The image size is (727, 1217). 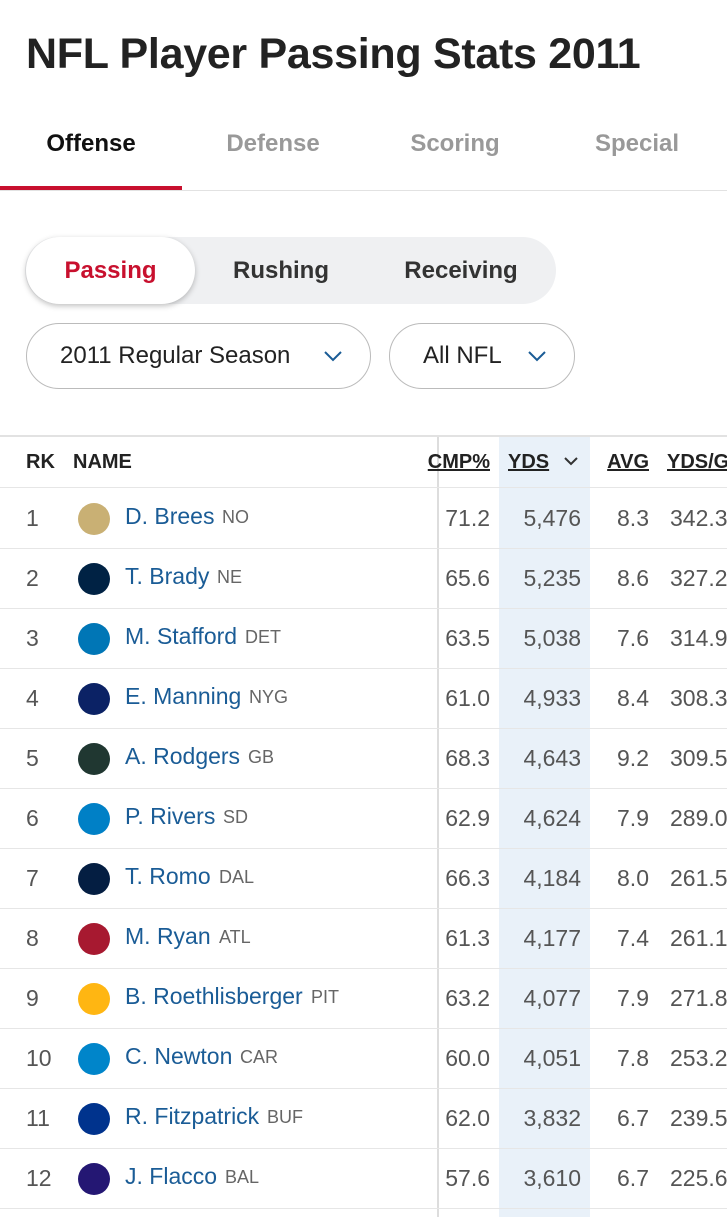 What do you see at coordinates (32, 638) in the screenshot?
I see `rank: 3` at bounding box center [32, 638].